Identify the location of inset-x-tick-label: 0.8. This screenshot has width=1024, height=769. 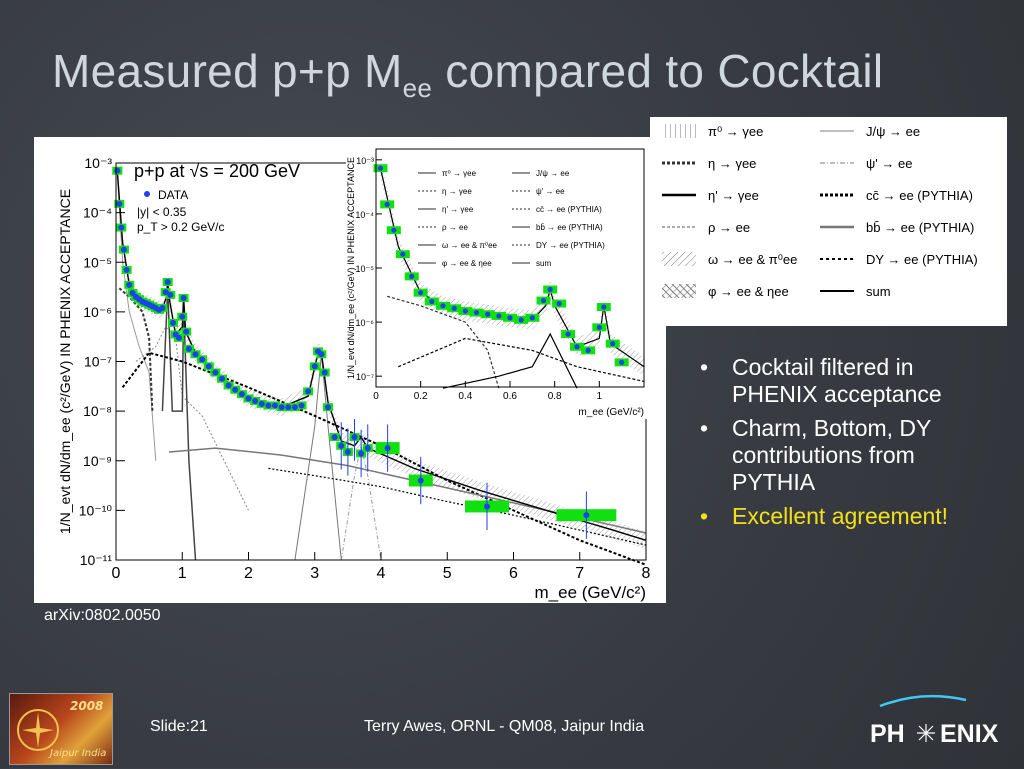
(555, 396).